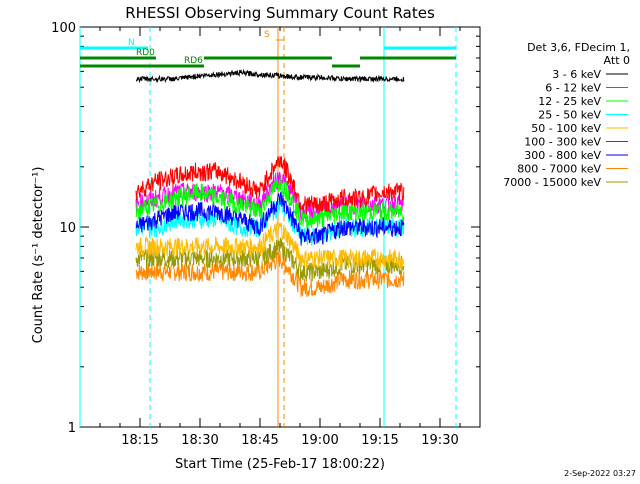  What do you see at coordinates (578, 47) in the screenshot?
I see `legend-header-line: Det 3,6, FDecim 1,` at bounding box center [578, 47].